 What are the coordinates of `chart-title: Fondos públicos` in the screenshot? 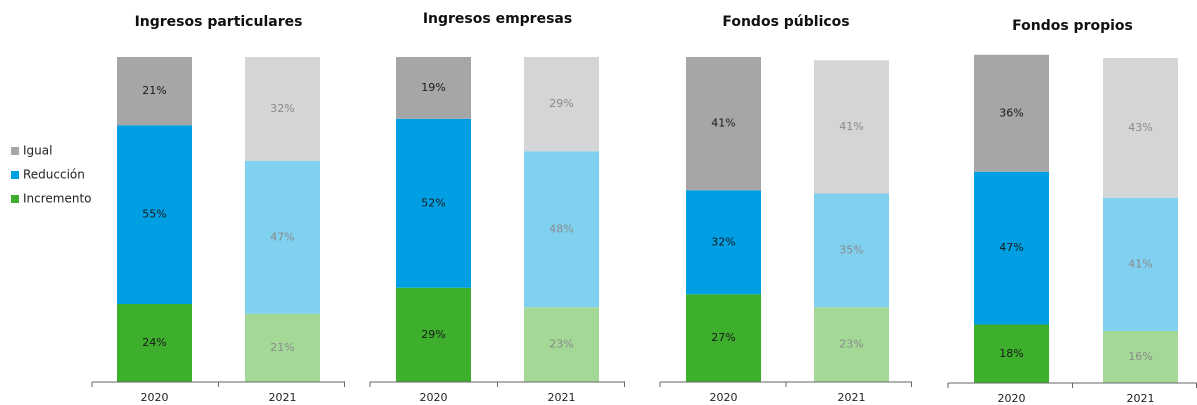 It's located at (785, 22).